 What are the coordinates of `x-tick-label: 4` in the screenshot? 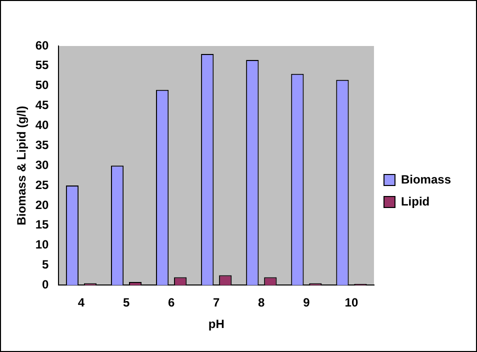 It's located at (81, 303).